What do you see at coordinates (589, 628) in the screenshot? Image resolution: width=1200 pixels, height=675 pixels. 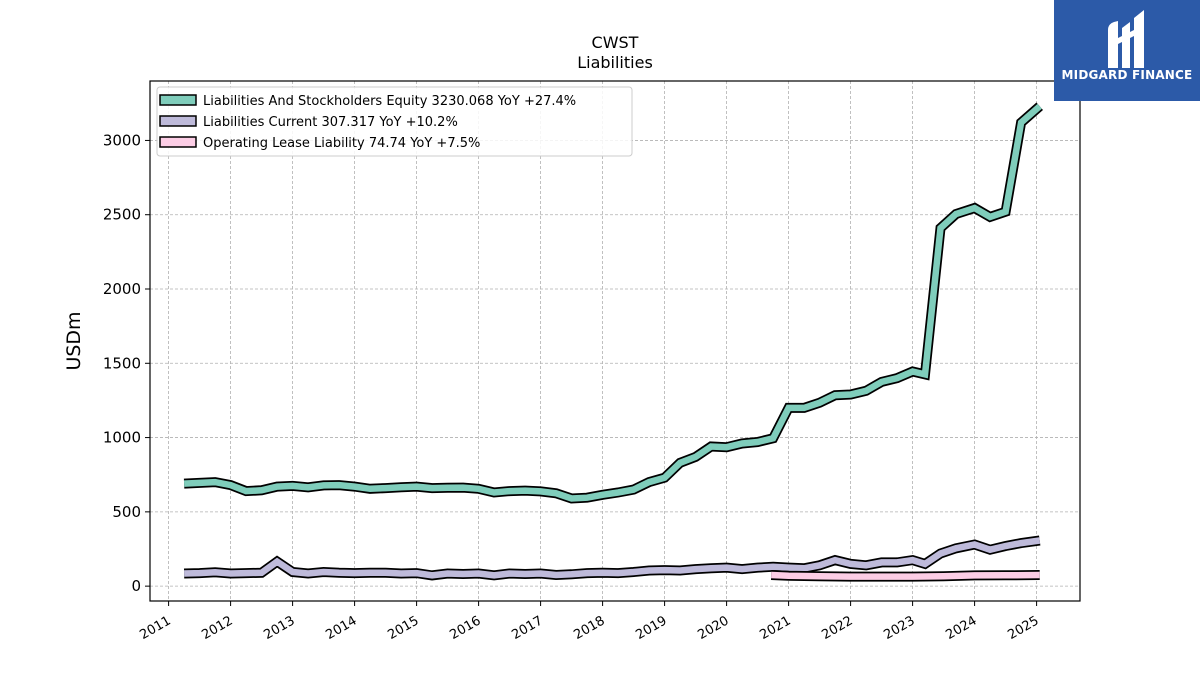 I see `x-tick-label: 2018` at bounding box center [589, 628].